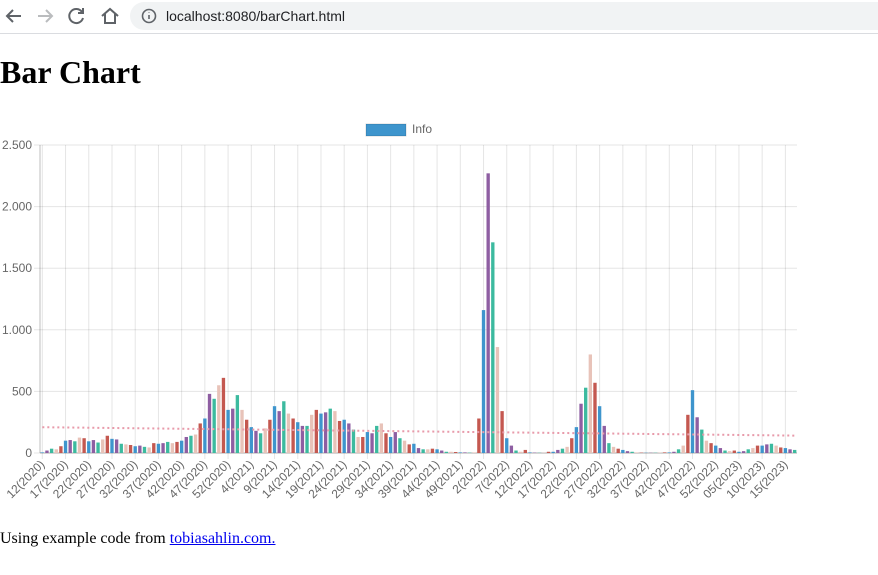 This screenshot has height=575, width=878. What do you see at coordinates (17, 207) in the screenshot?
I see `y-tick-label: 2.000` at bounding box center [17, 207].